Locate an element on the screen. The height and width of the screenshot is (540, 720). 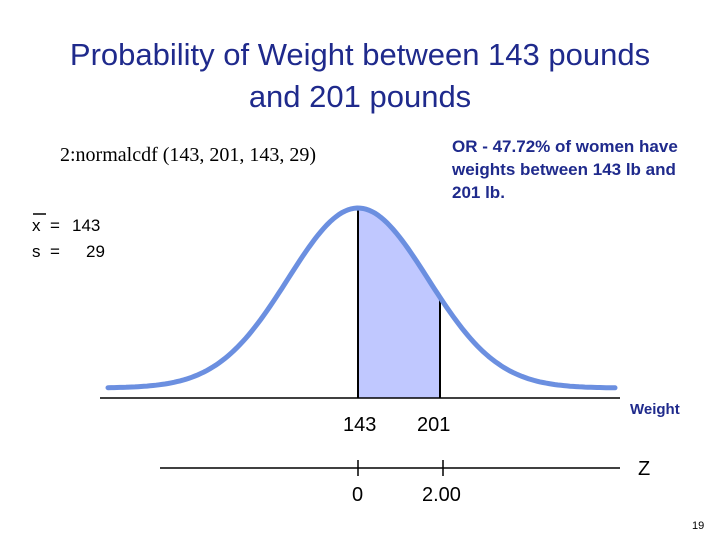
weight-tick: 201 is located at coordinates (434, 425).